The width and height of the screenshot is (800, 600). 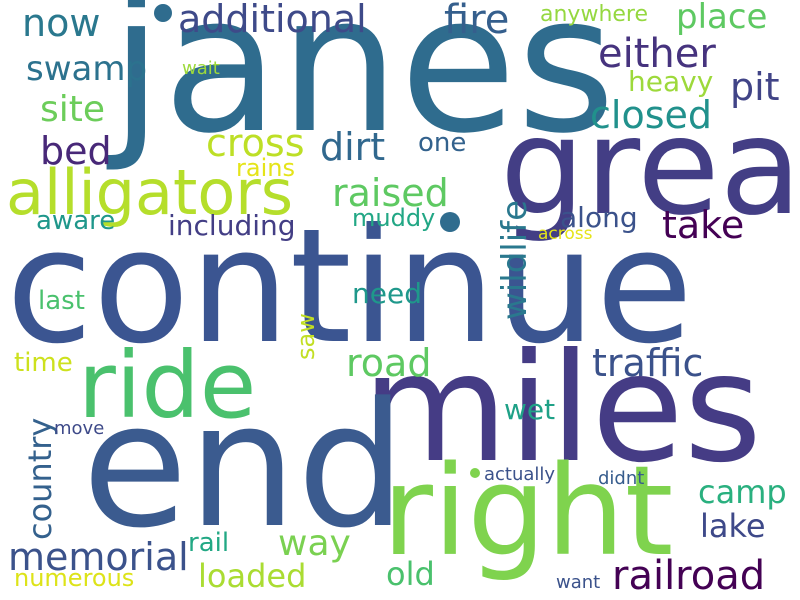 What do you see at coordinates (657, 54) in the screenshot?
I see `cloud-word: either` at bounding box center [657, 54].